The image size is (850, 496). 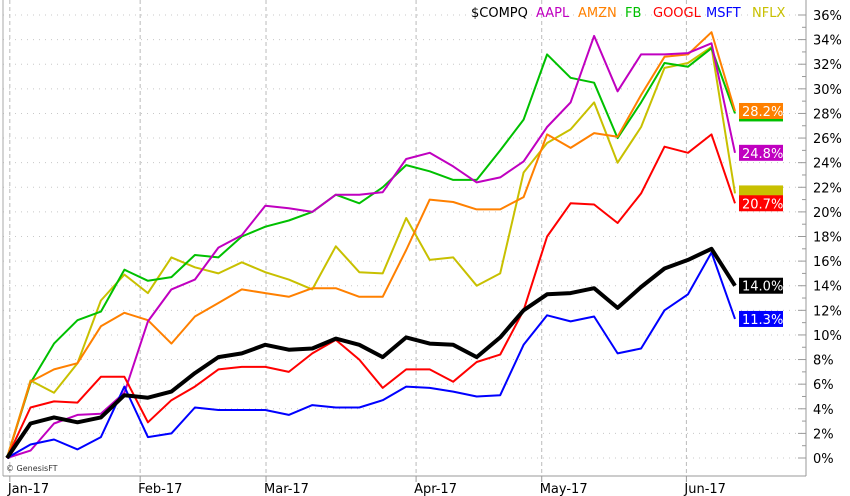 What do you see at coordinates (723, 13) in the screenshot?
I see `legend-item-msft: MSFT` at bounding box center [723, 13].